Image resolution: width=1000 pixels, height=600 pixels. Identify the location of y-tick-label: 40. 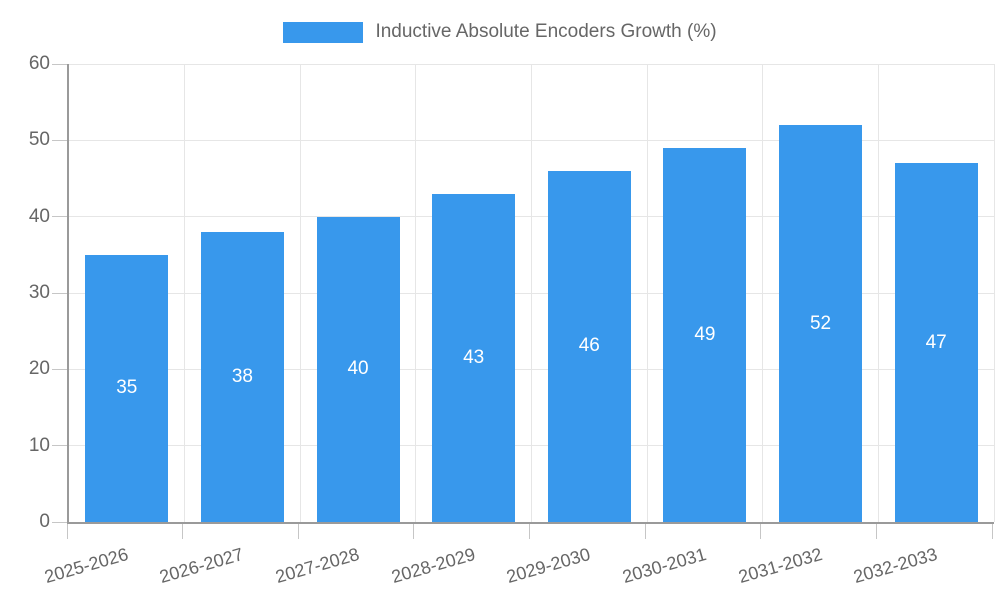
(39, 216).